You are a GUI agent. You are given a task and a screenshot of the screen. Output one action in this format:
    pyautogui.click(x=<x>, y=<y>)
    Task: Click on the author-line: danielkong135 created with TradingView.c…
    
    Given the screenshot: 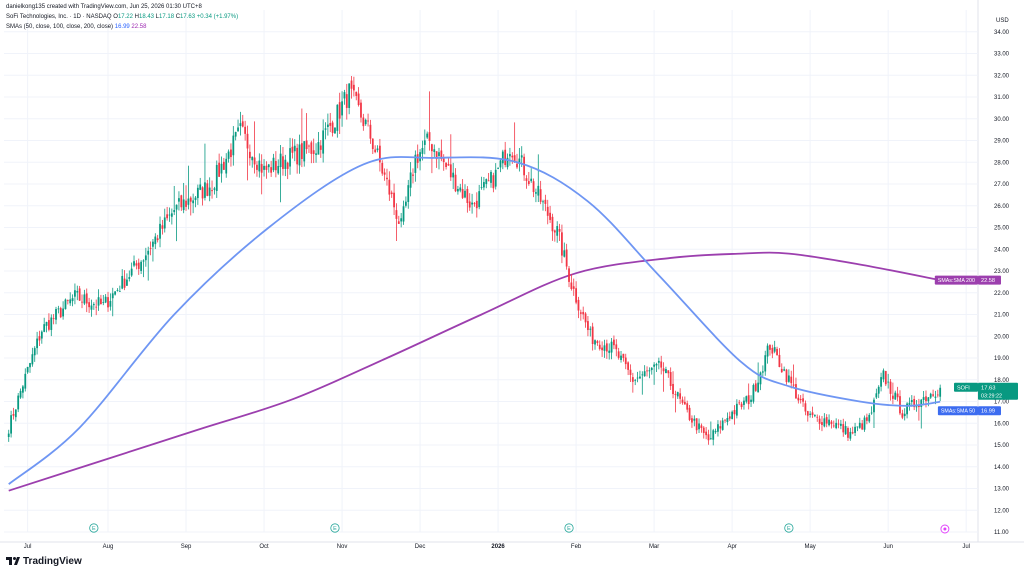 What is the action you would take?
    pyautogui.click(x=104, y=7)
    